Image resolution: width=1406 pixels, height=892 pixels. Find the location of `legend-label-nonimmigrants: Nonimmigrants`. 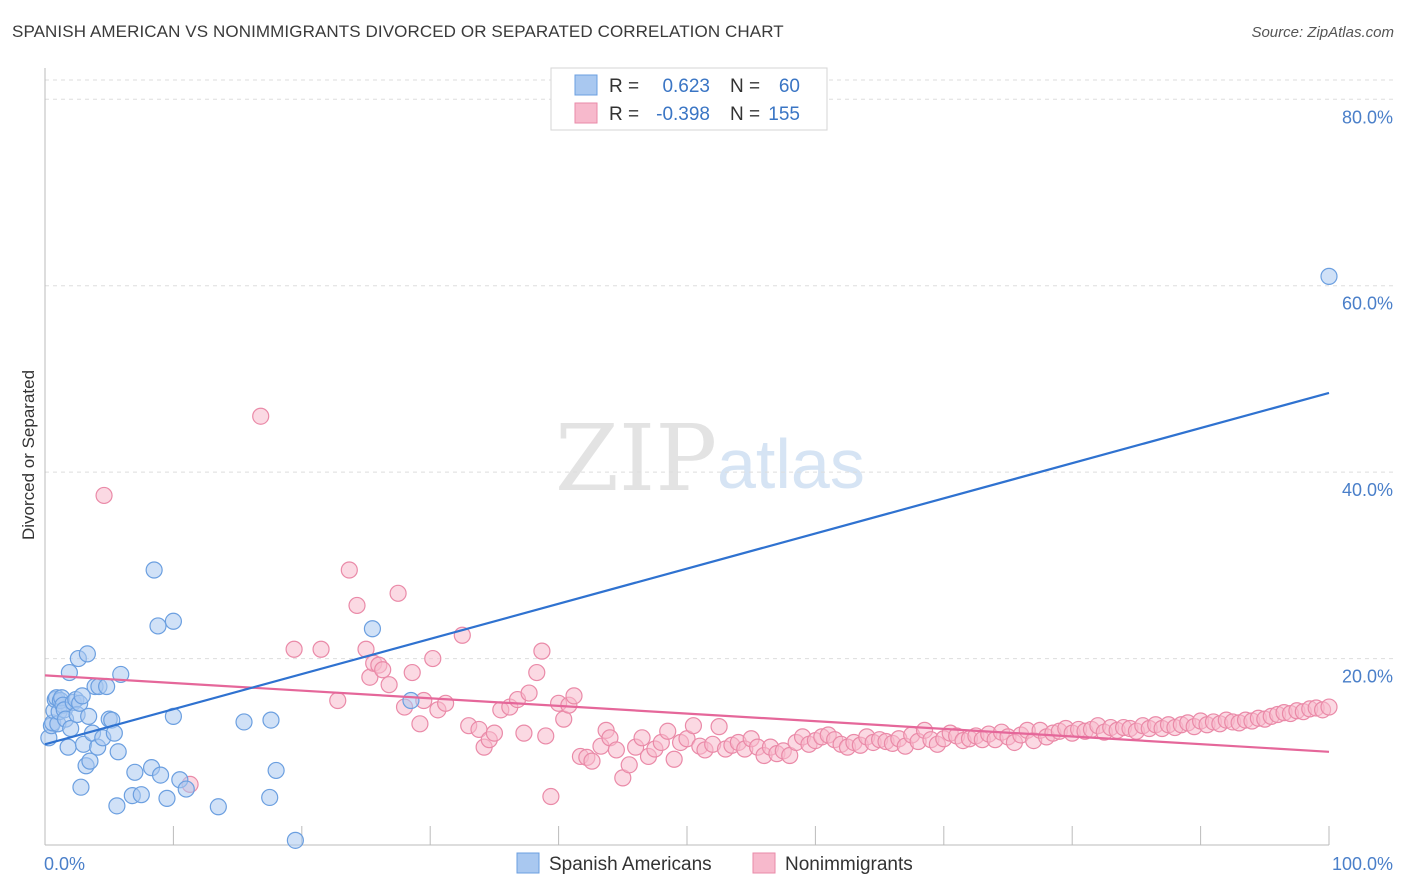

legend-label-nonimmigrants: Nonimmigrants is located at coordinates (849, 864).